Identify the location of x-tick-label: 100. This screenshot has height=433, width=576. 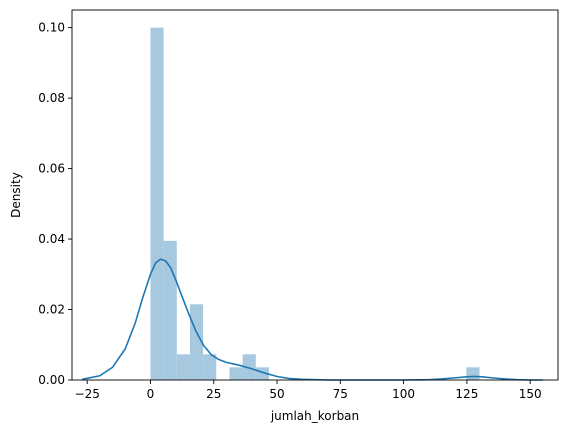
(403, 394).